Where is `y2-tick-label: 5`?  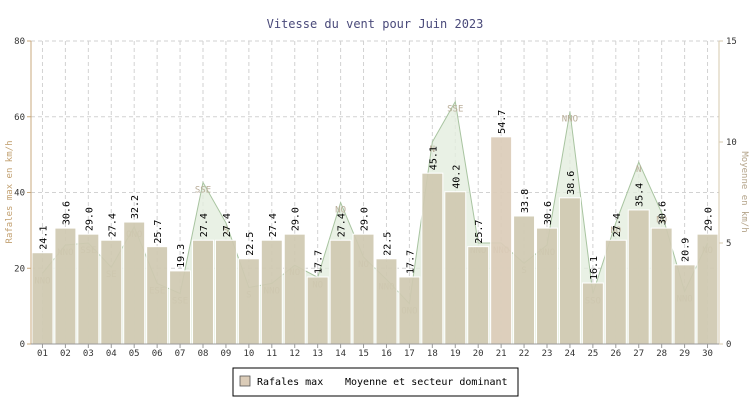 y2-tick-label: 5 is located at coordinates (728, 244).